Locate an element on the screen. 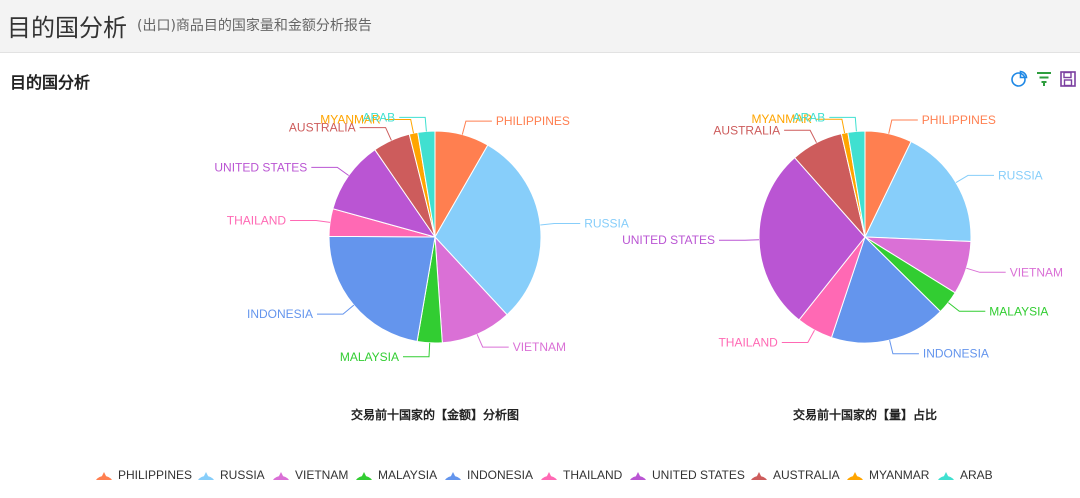 Image resolution: width=1080 pixels, height=498 pixels. pie-slice-russia is located at coordinates (918, 191).